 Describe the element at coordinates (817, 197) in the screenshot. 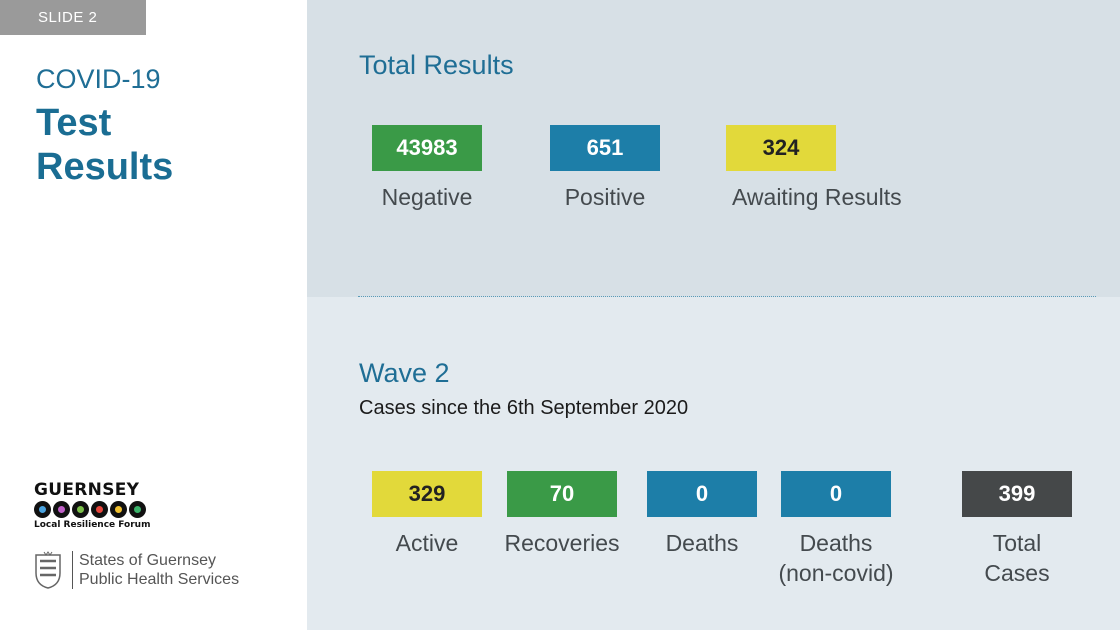

I see `awaiting-label: Awaiting Results` at that location.